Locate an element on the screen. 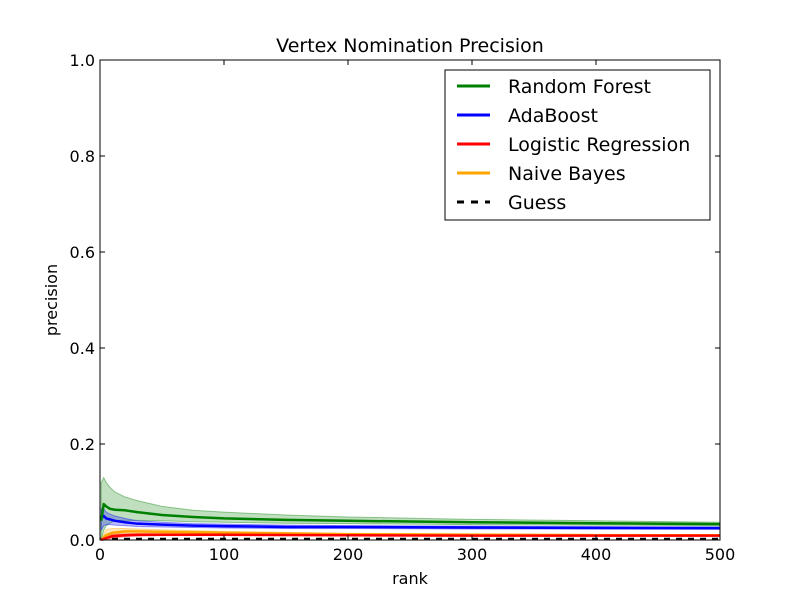  y-tick-label: 0.0 is located at coordinates (82, 540).